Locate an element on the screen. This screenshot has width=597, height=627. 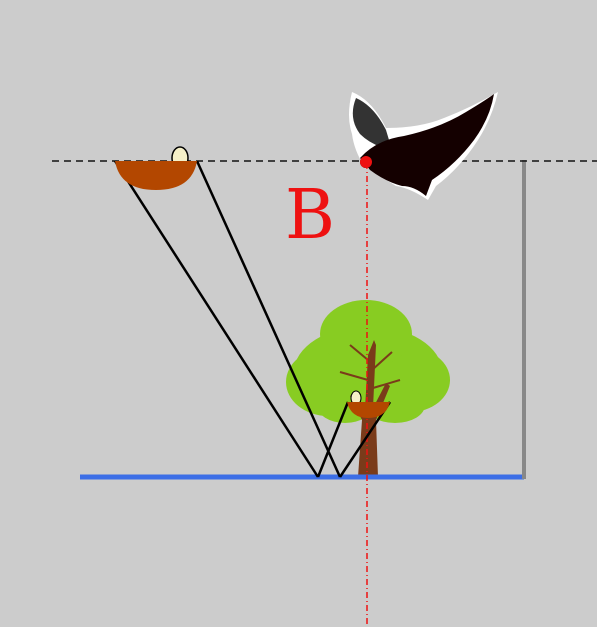
tree-leaves is located at coordinates (368, 361).